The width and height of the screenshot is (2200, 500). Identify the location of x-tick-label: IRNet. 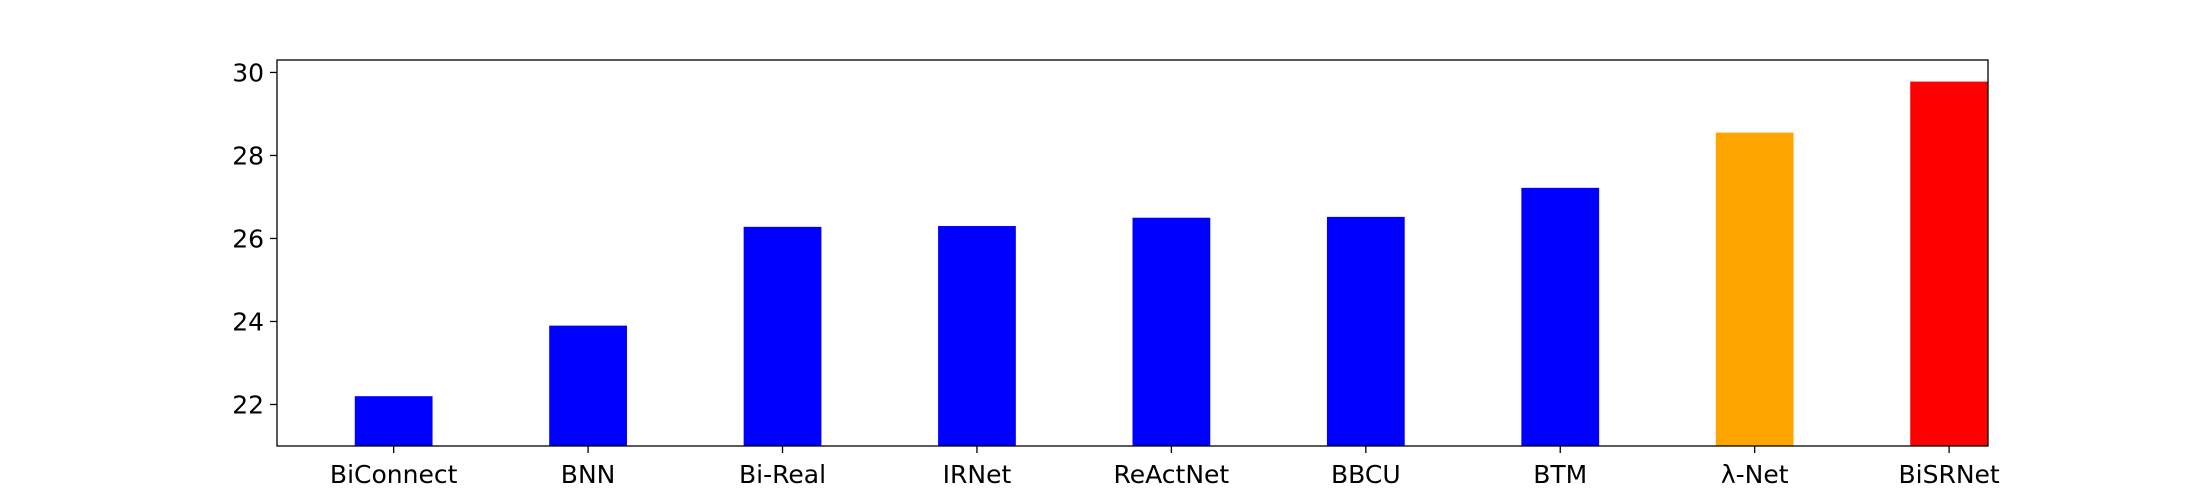
(977, 474).